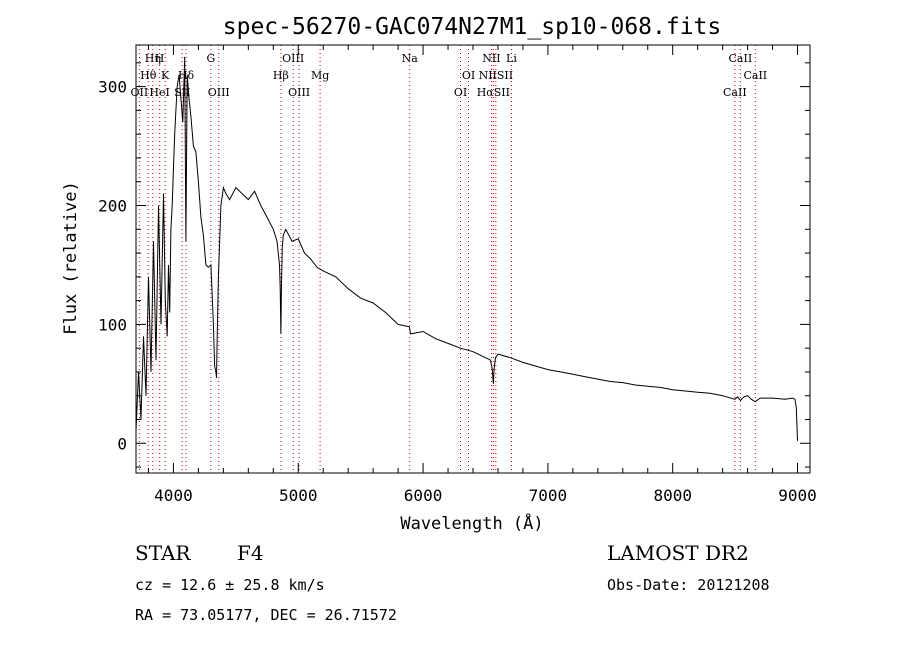 This screenshot has height=650, width=900. What do you see at coordinates (320, 75) in the screenshot?
I see `line-label: Mg` at bounding box center [320, 75].